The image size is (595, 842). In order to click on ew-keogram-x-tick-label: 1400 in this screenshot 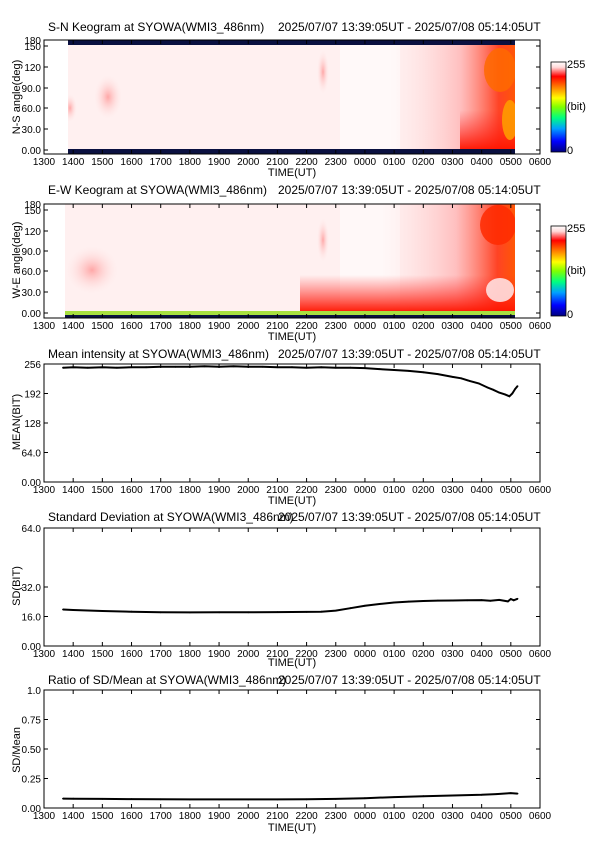, I will do `click(73, 326)`.